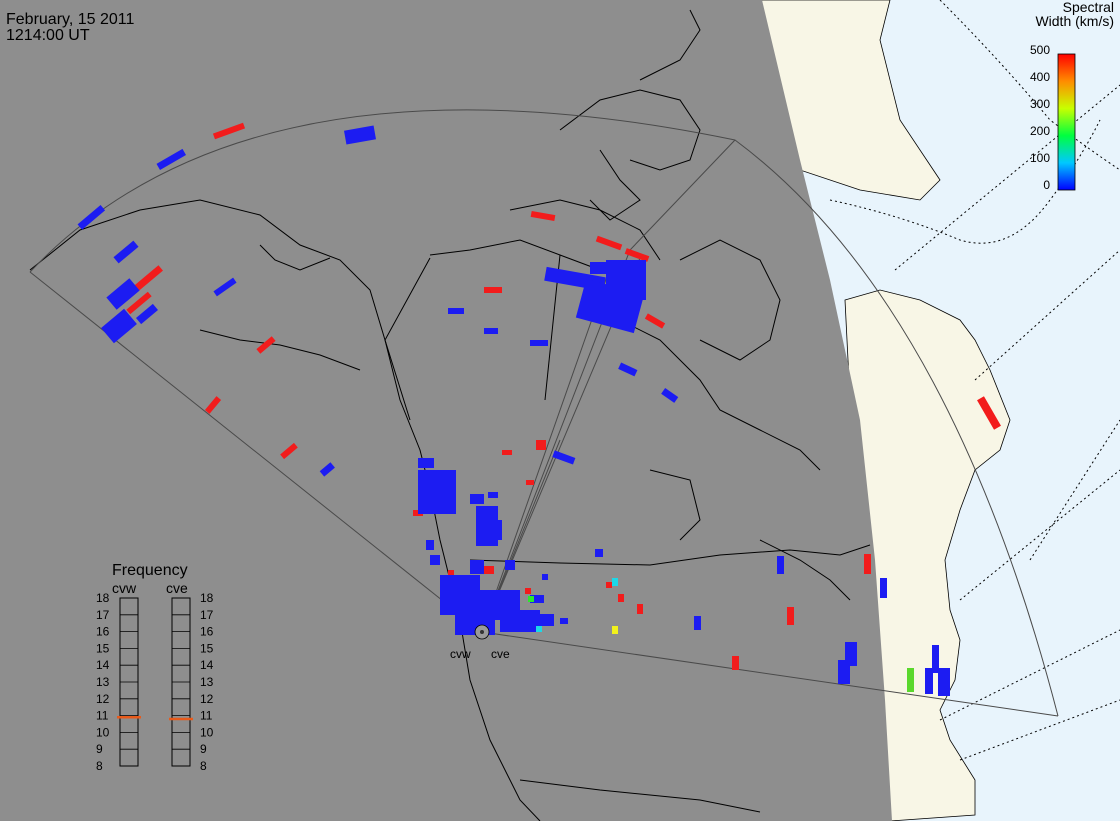  Describe the element at coordinates (48, 35) in the screenshot. I see `time-label: 1214:00 UT` at that location.